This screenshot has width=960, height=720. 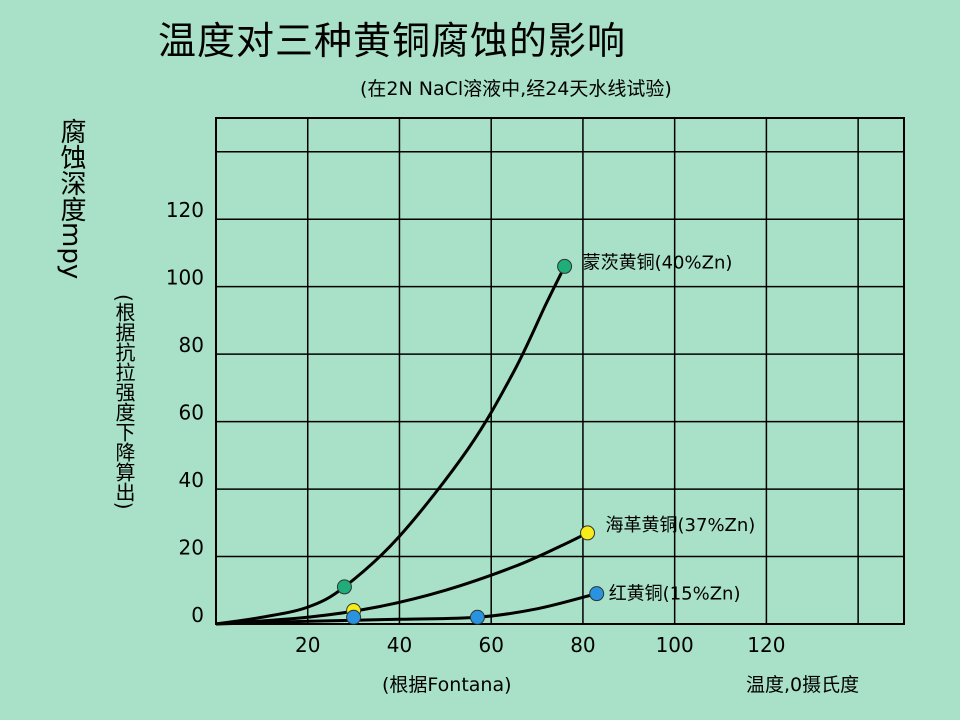 What do you see at coordinates (191, 345) in the screenshot?
I see `y-tick-label: 80` at bounding box center [191, 345].